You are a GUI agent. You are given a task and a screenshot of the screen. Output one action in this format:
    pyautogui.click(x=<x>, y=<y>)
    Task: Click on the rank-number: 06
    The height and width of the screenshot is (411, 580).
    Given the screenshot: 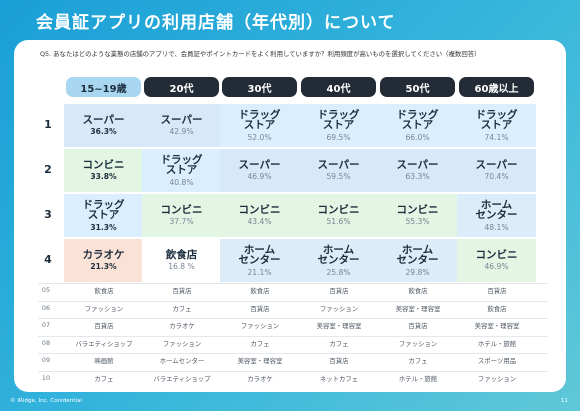 What is the action you would take?
    pyautogui.click(x=46, y=307)
    